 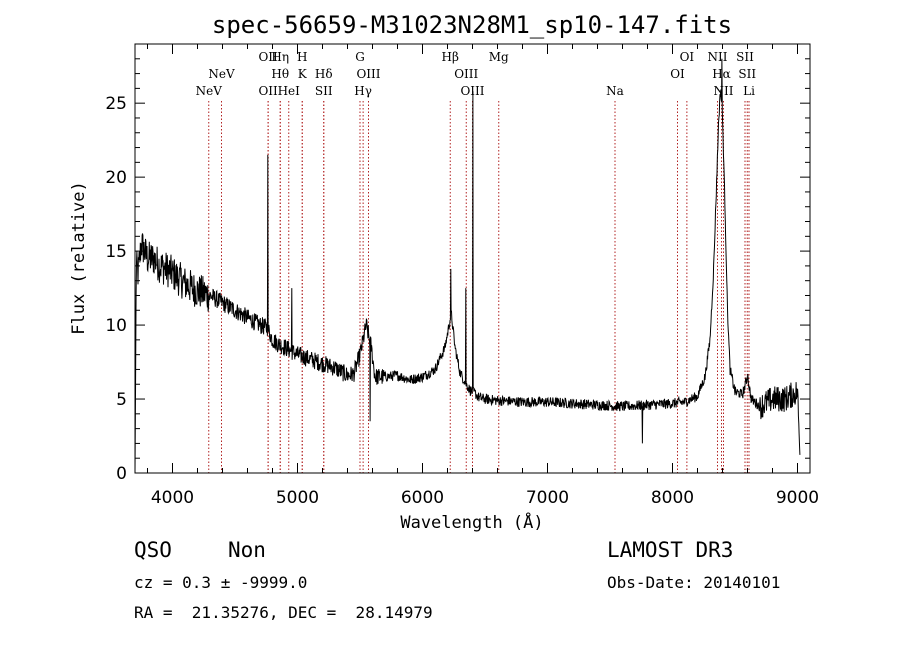 I want to click on x-tick-label-5: 9000, so click(x=797, y=498).